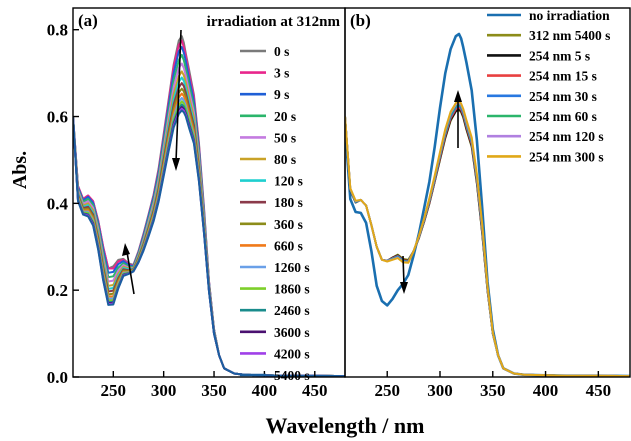  I want to click on legend-label: 254 nm 30 s, so click(563, 96).